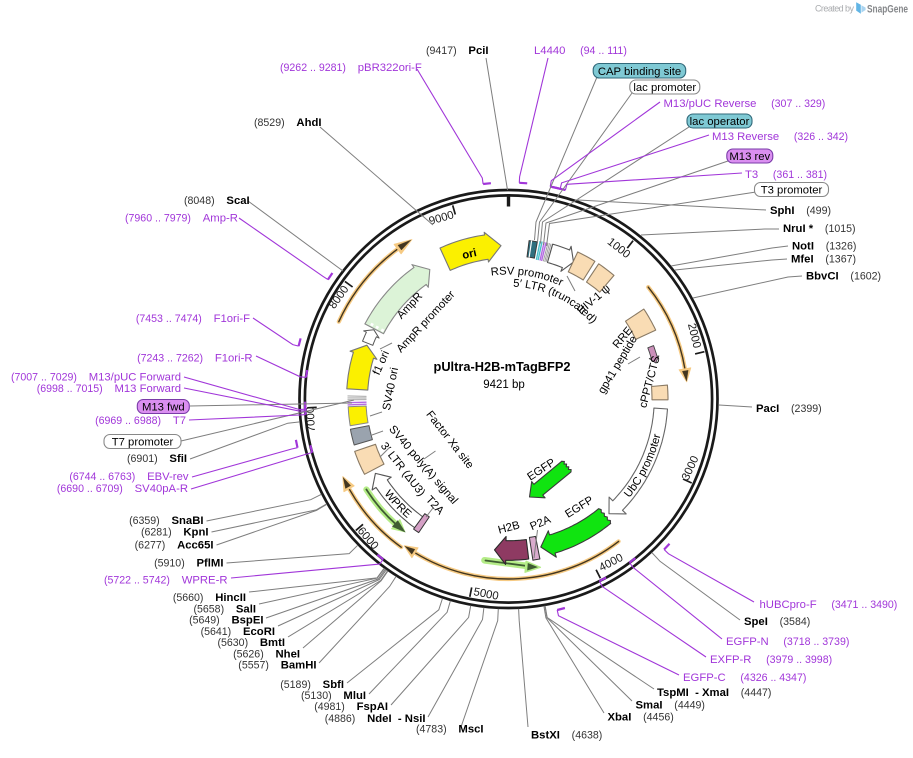  I want to click on svg-text: T3 (361 .. 381), so click(786, 175).